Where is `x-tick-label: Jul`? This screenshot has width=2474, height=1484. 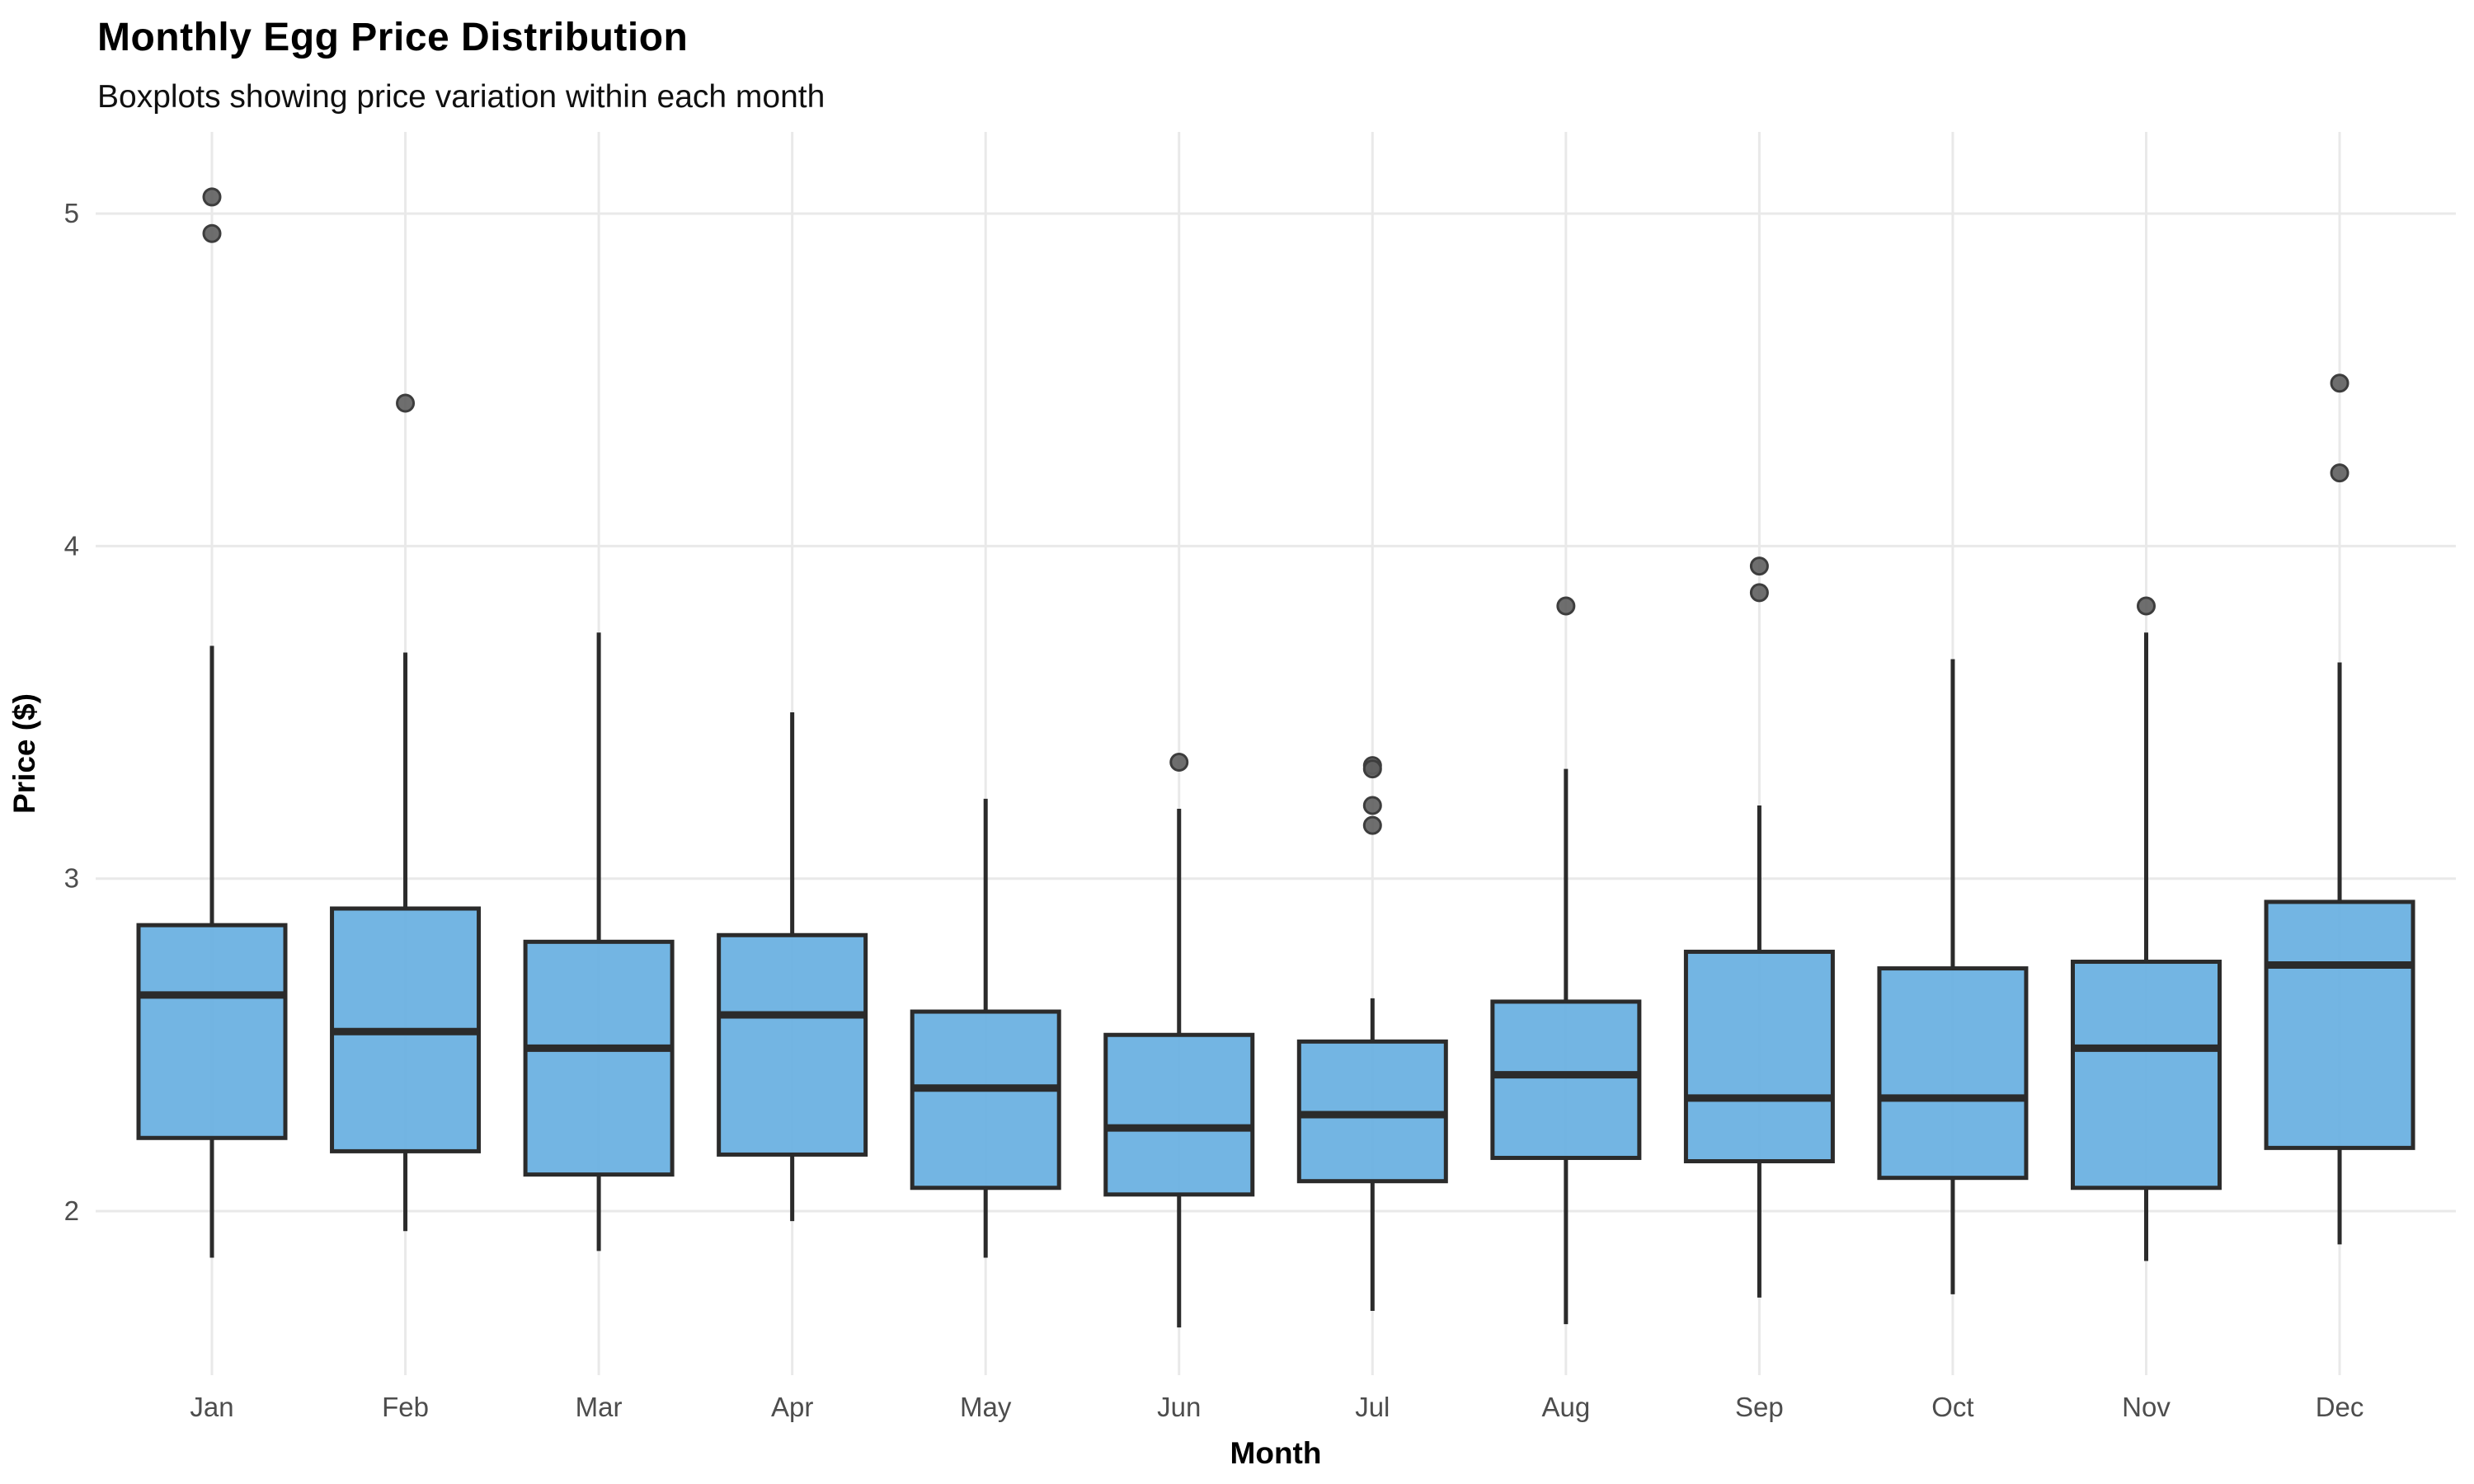 x-tick-label: Jul is located at coordinates (1372, 1407).